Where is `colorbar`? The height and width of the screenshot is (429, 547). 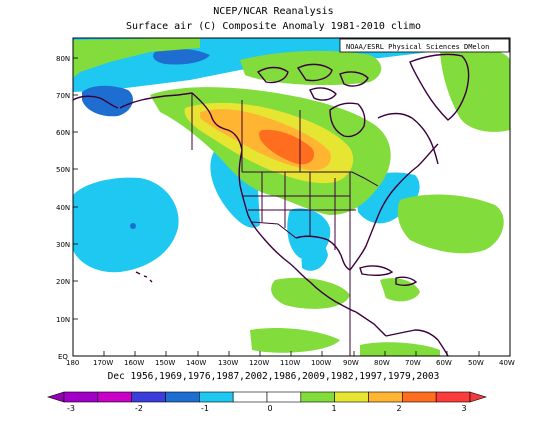
colorbar is located at coordinates (267, 397).